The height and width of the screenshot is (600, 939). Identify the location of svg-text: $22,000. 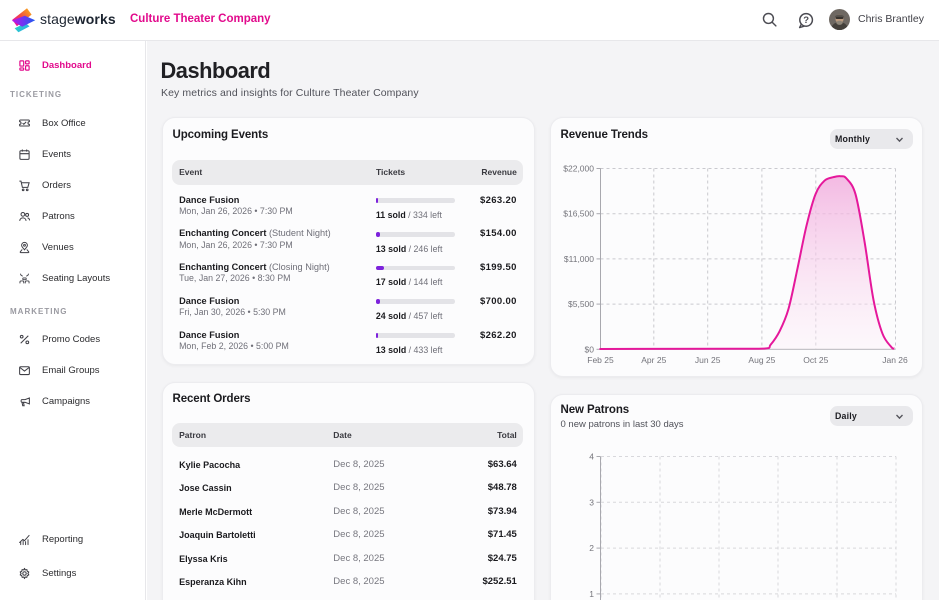
(578, 169).